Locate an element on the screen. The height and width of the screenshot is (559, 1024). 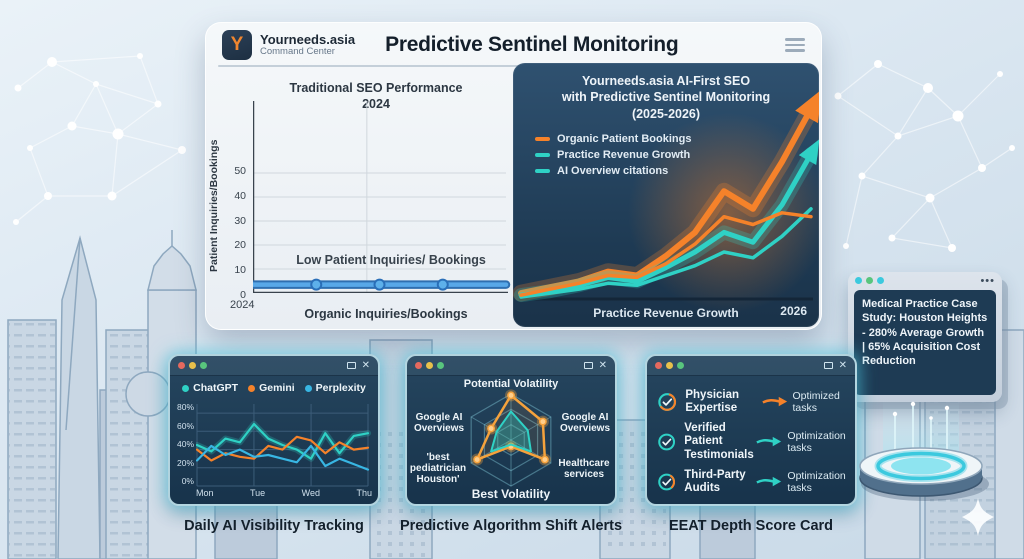
eeat-row: Third-Party Audits Optimization tasks is located at coordinates (754, 482).